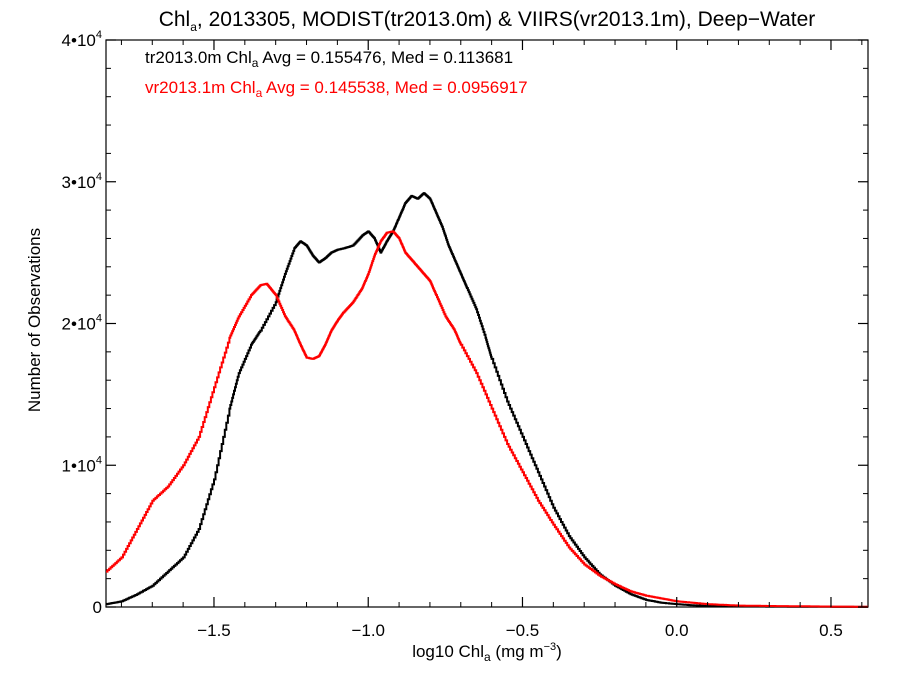  I want to click on x-tick-label: −1.5, so click(214, 630).